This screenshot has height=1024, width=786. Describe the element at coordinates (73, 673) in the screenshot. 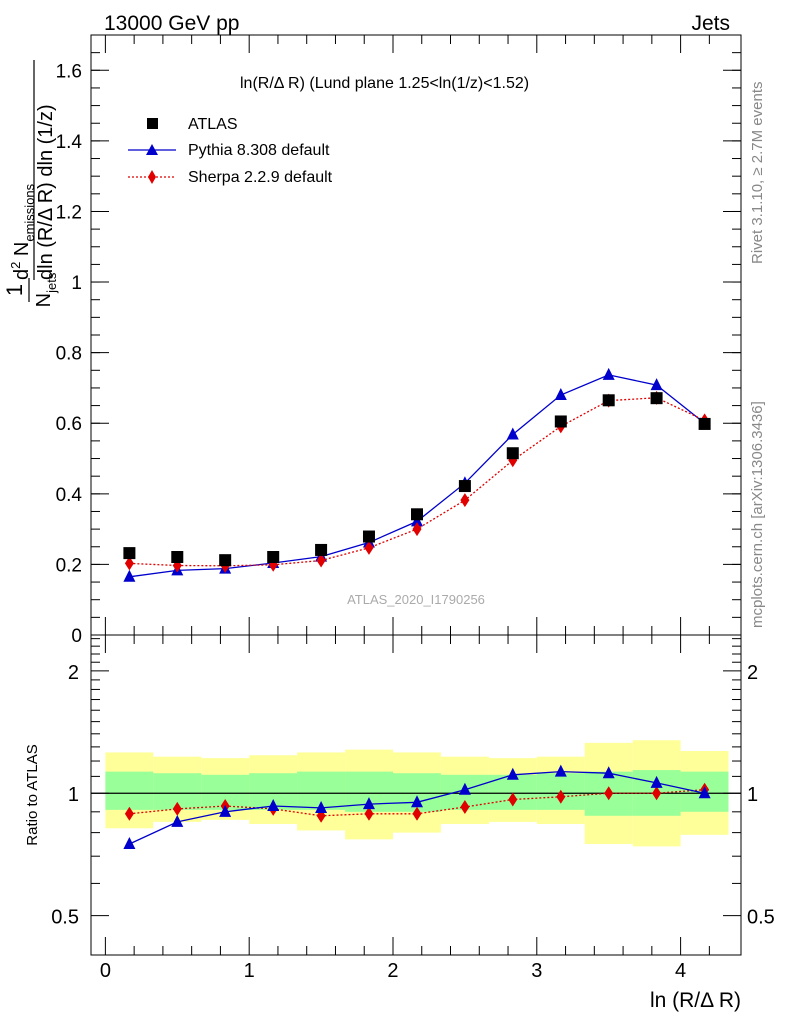

I see `ratio-ytick-label-left: 2` at that location.